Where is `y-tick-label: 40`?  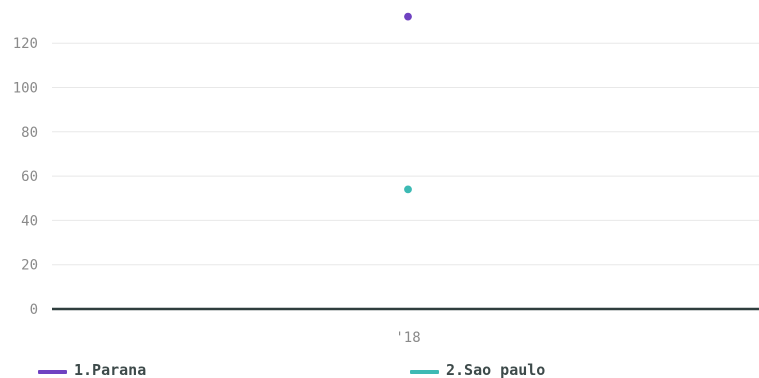 y-tick-label: 40 is located at coordinates (29, 221).